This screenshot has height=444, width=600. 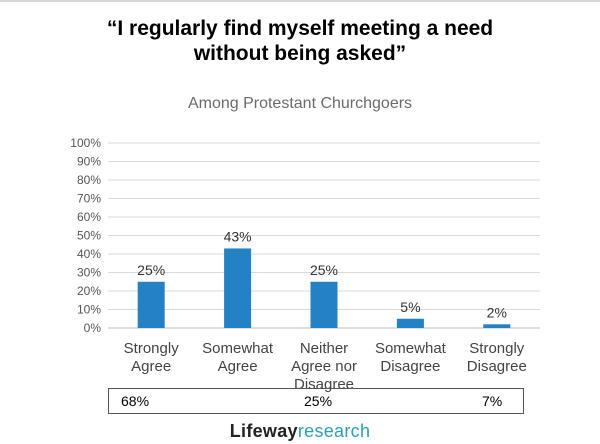 I want to click on y-tick-label: 0%, so click(x=93, y=328).